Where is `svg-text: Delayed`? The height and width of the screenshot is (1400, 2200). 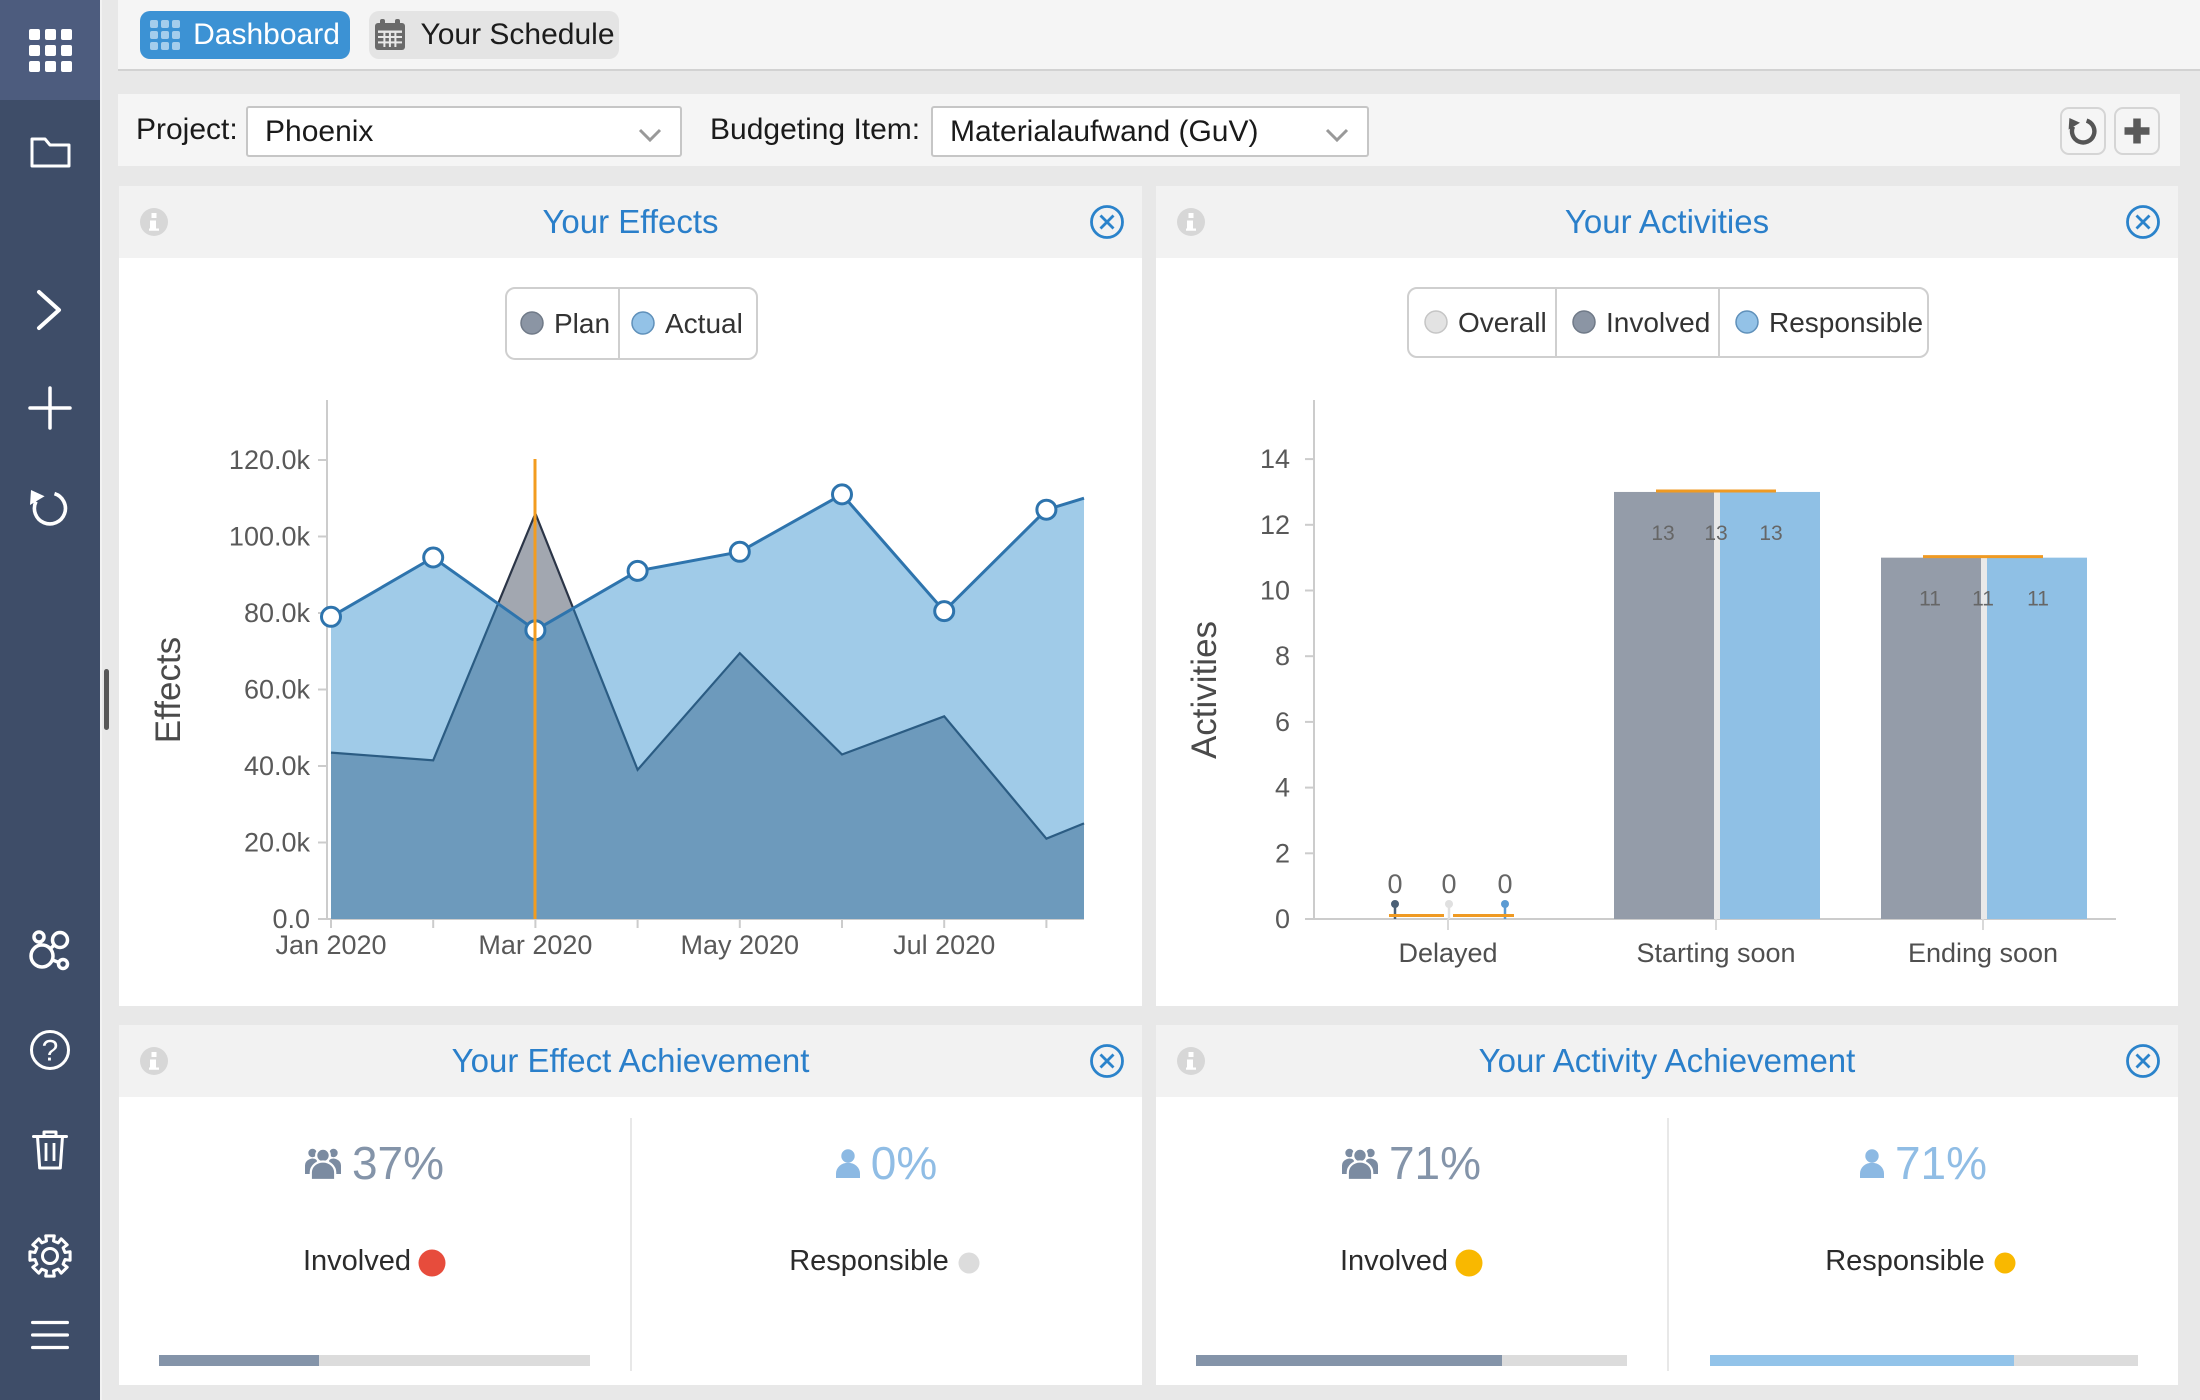 svg-text: Delayed is located at coordinates (1447, 953).